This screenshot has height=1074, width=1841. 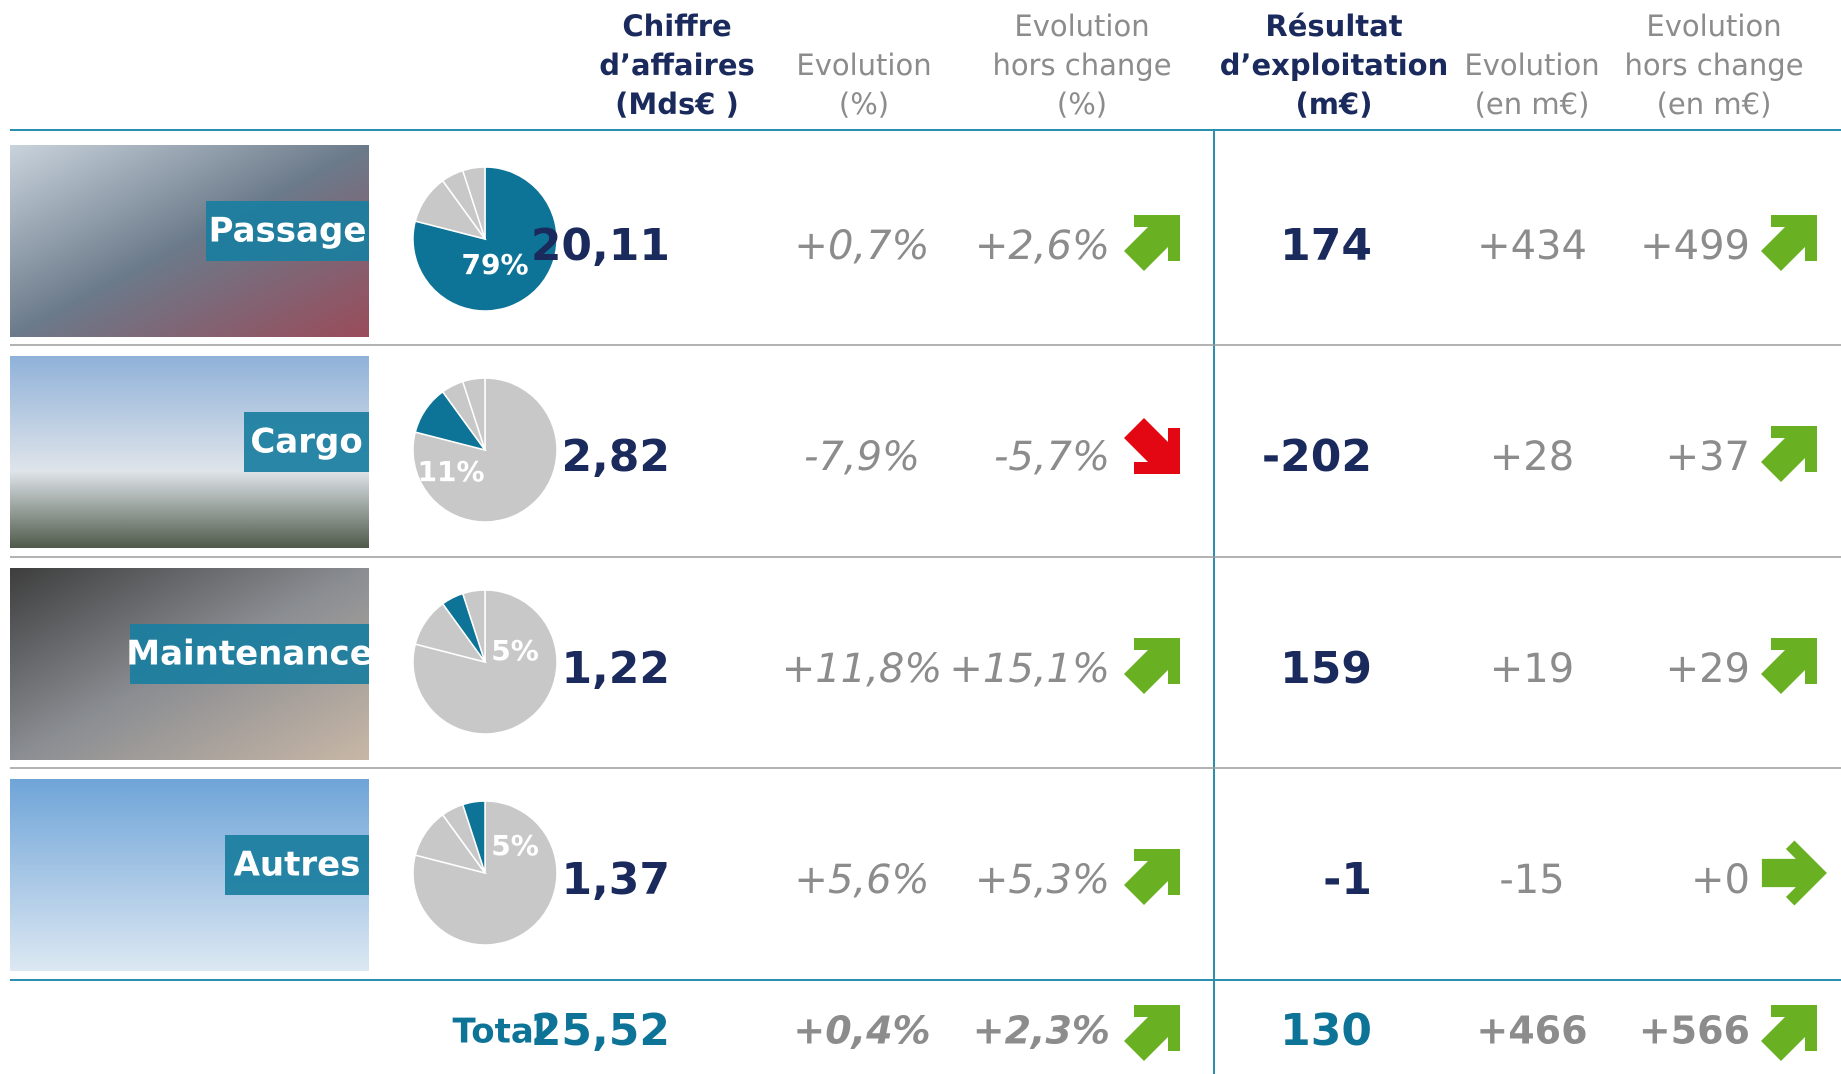 What do you see at coordinates (1708, 457) in the screenshot?
I see `cell-evol-m-hc: +37` at bounding box center [1708, 457].